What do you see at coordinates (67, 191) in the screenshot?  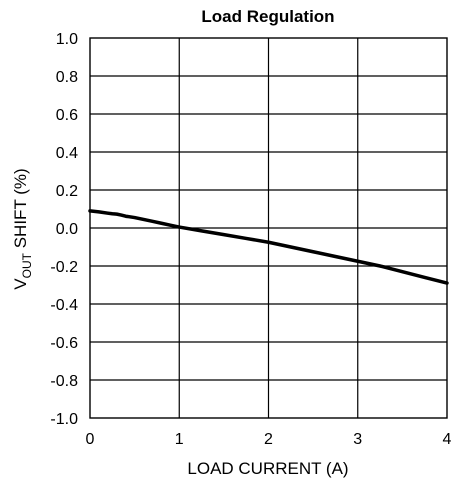 I see `y-tick-label: 0.2` at bounding box center [67, 191].